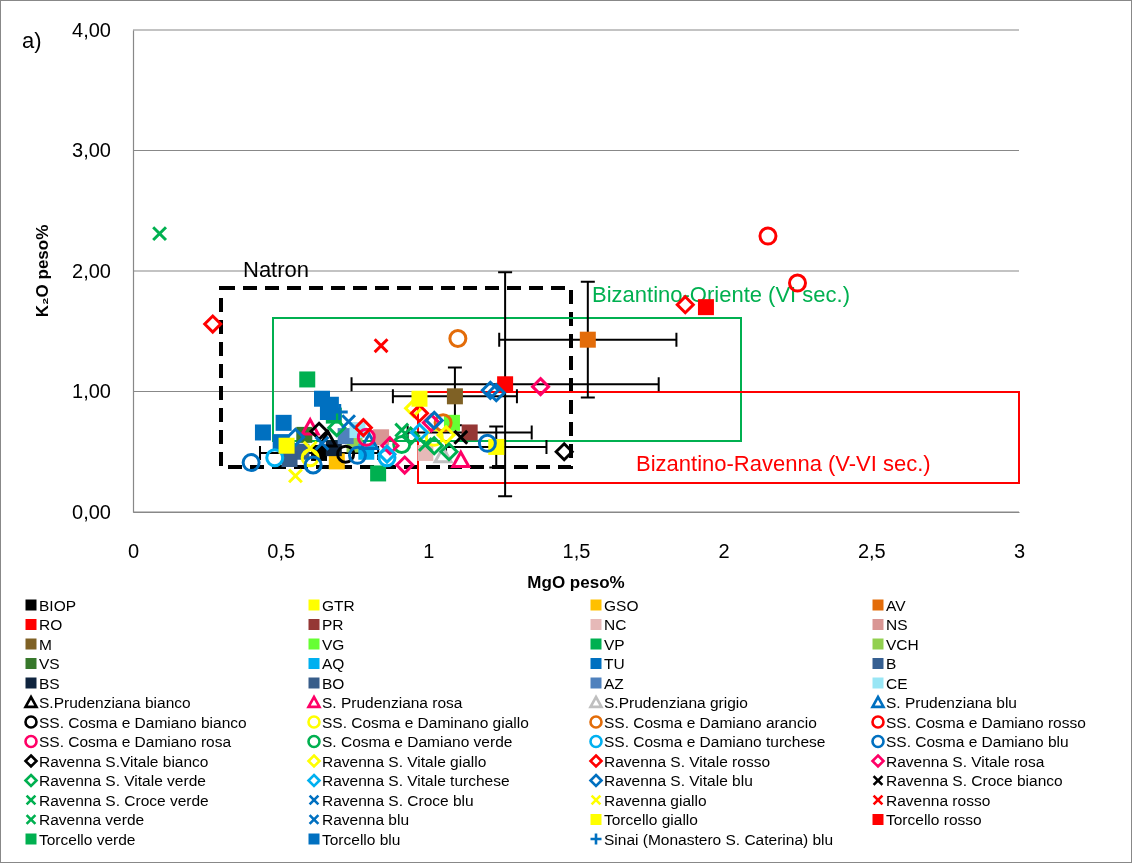 Image resolution: width=1133 pixels, height=864 pixels. What do you see at coordinates (87, 839) in the screenshot?
I see `legend-label: Torcello verde` at bounding box center [87, 839].